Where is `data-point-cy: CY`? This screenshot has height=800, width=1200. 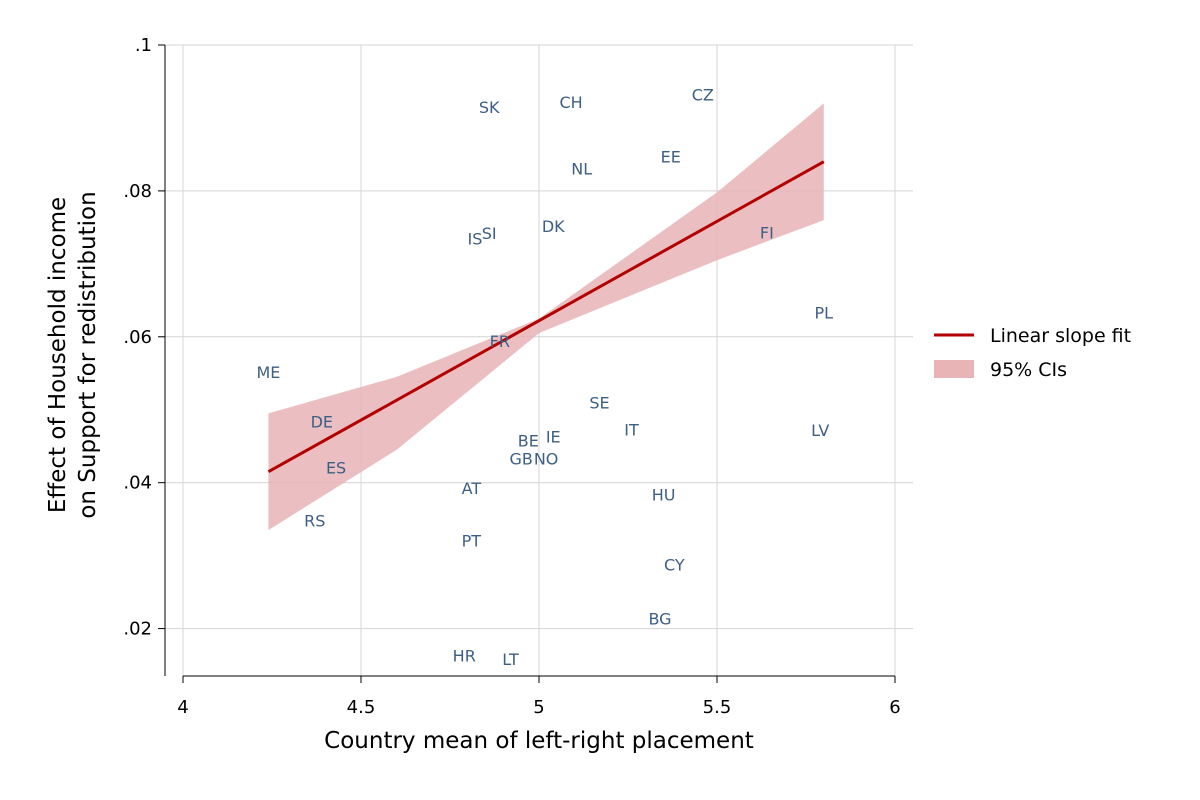
data-point-cy: CY is located at coordinates (674, 564).